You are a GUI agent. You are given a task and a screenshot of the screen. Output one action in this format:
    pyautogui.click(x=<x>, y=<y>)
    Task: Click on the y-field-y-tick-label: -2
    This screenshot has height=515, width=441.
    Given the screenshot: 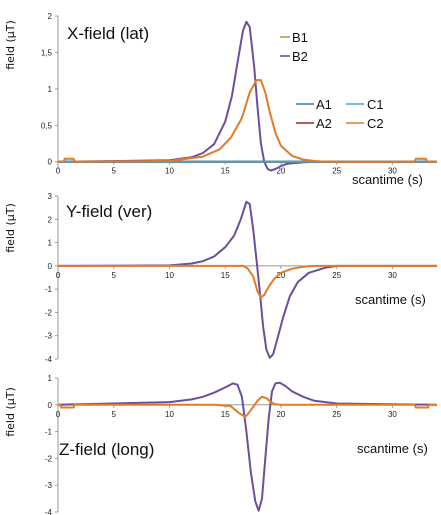 What is the action you would take?
    pyautogui.click(x=49, y=312)
    